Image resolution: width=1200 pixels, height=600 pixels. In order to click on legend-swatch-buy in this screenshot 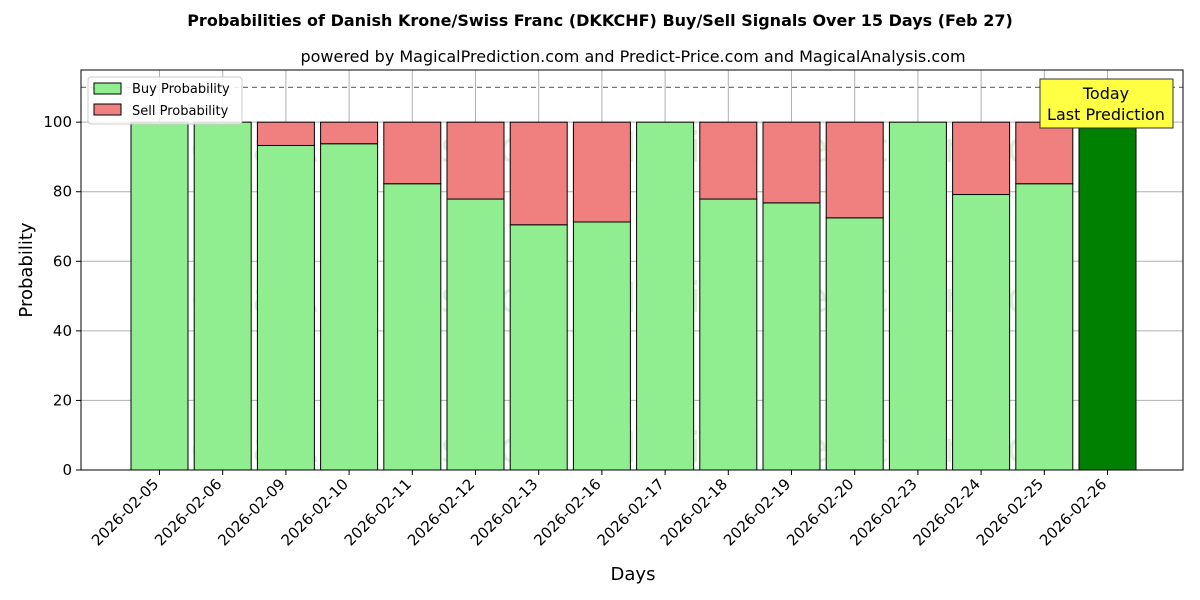, I will do `click(107, 88)`.